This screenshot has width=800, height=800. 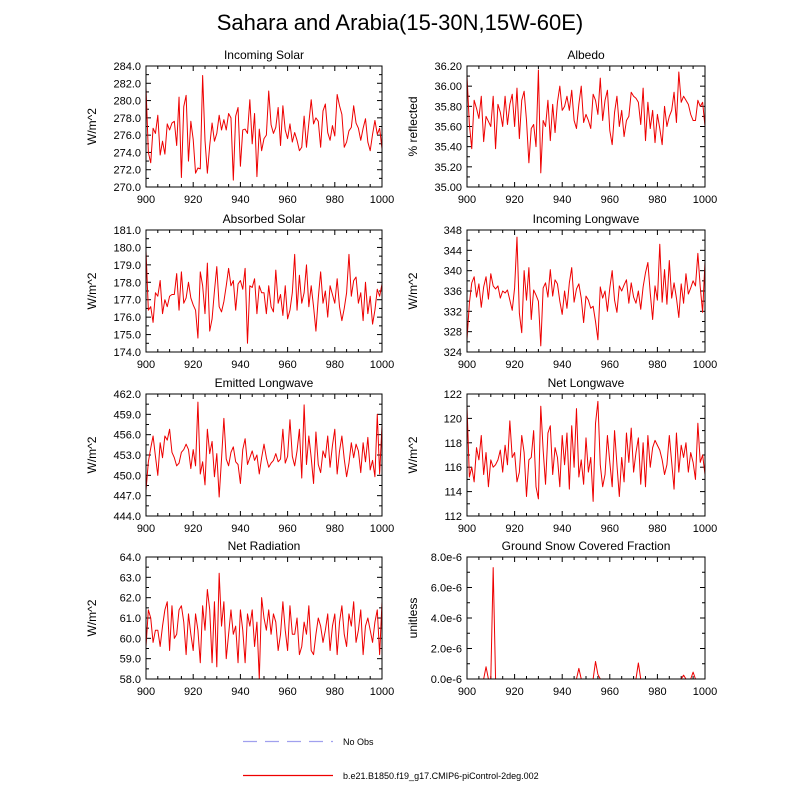 I want to click on y-tick-label: 118, so click(x=453, y=444).